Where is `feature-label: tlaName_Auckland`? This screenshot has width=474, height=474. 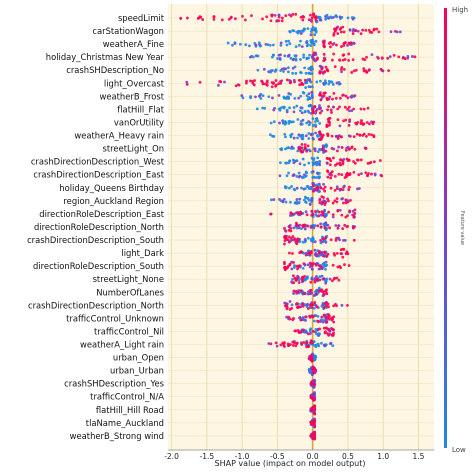 feature-label: tlaName_Auckland is located at coordinates (125, 423).